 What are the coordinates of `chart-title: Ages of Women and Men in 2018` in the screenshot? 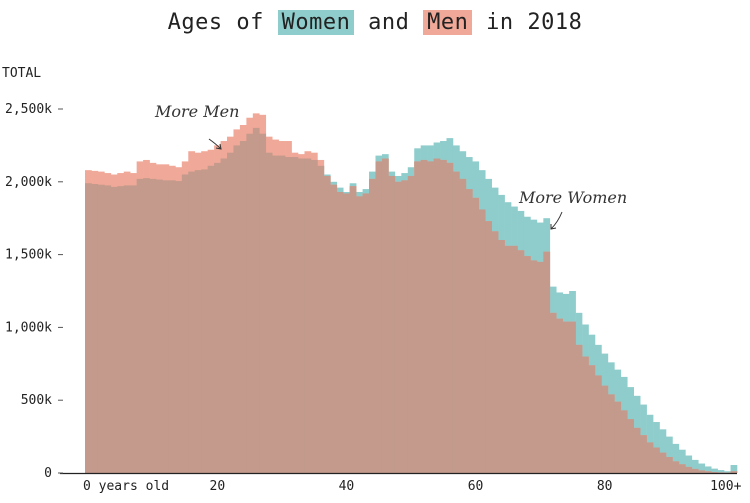 It's located at (375, 22).